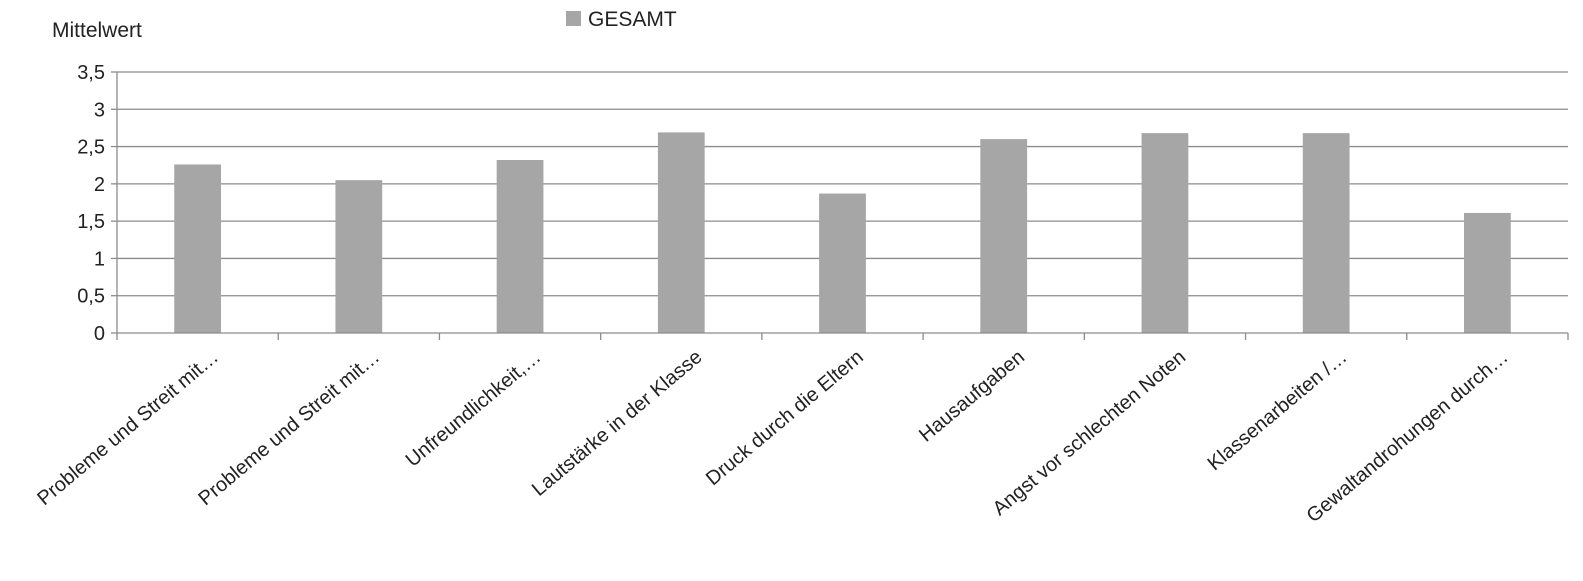  I want to click on x-category-label: Angst vor schlechten Noten, so click(1090, 433).